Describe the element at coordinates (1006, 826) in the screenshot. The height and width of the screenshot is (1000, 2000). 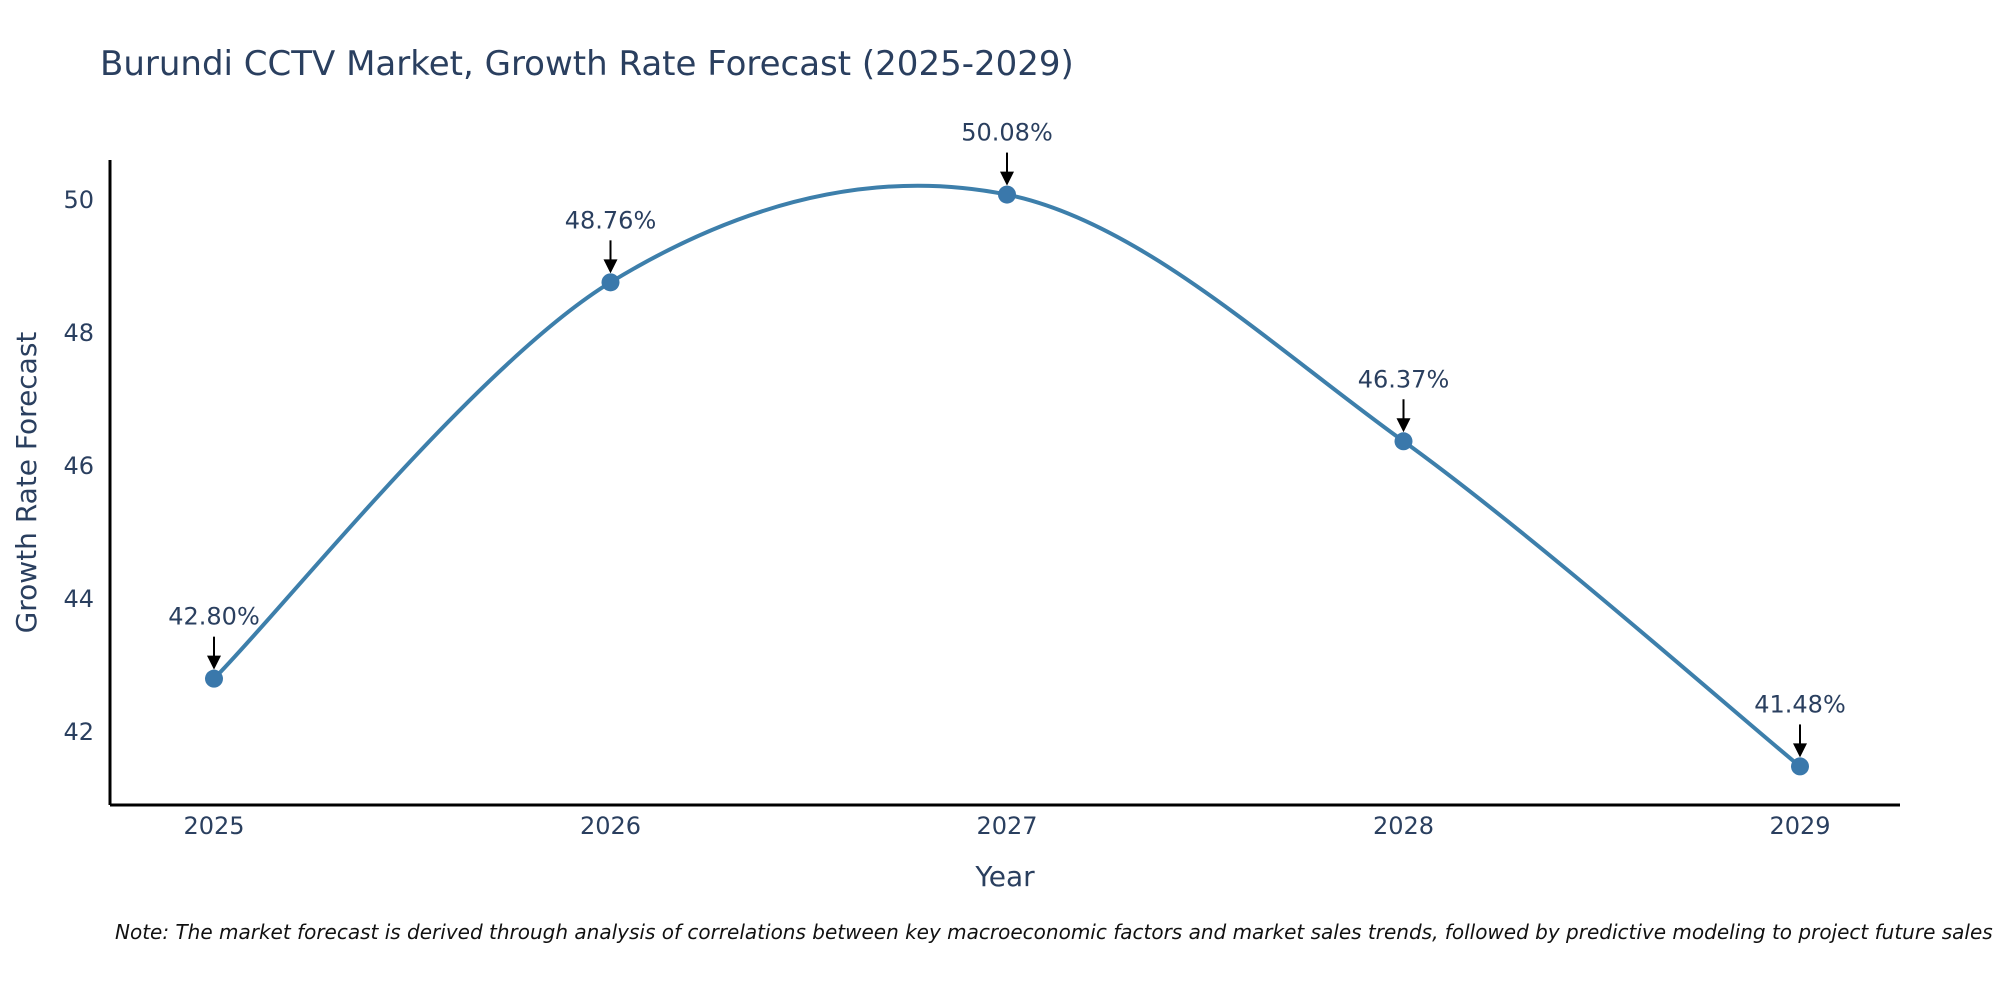
I see `x-tick-label: 2027` at that location.